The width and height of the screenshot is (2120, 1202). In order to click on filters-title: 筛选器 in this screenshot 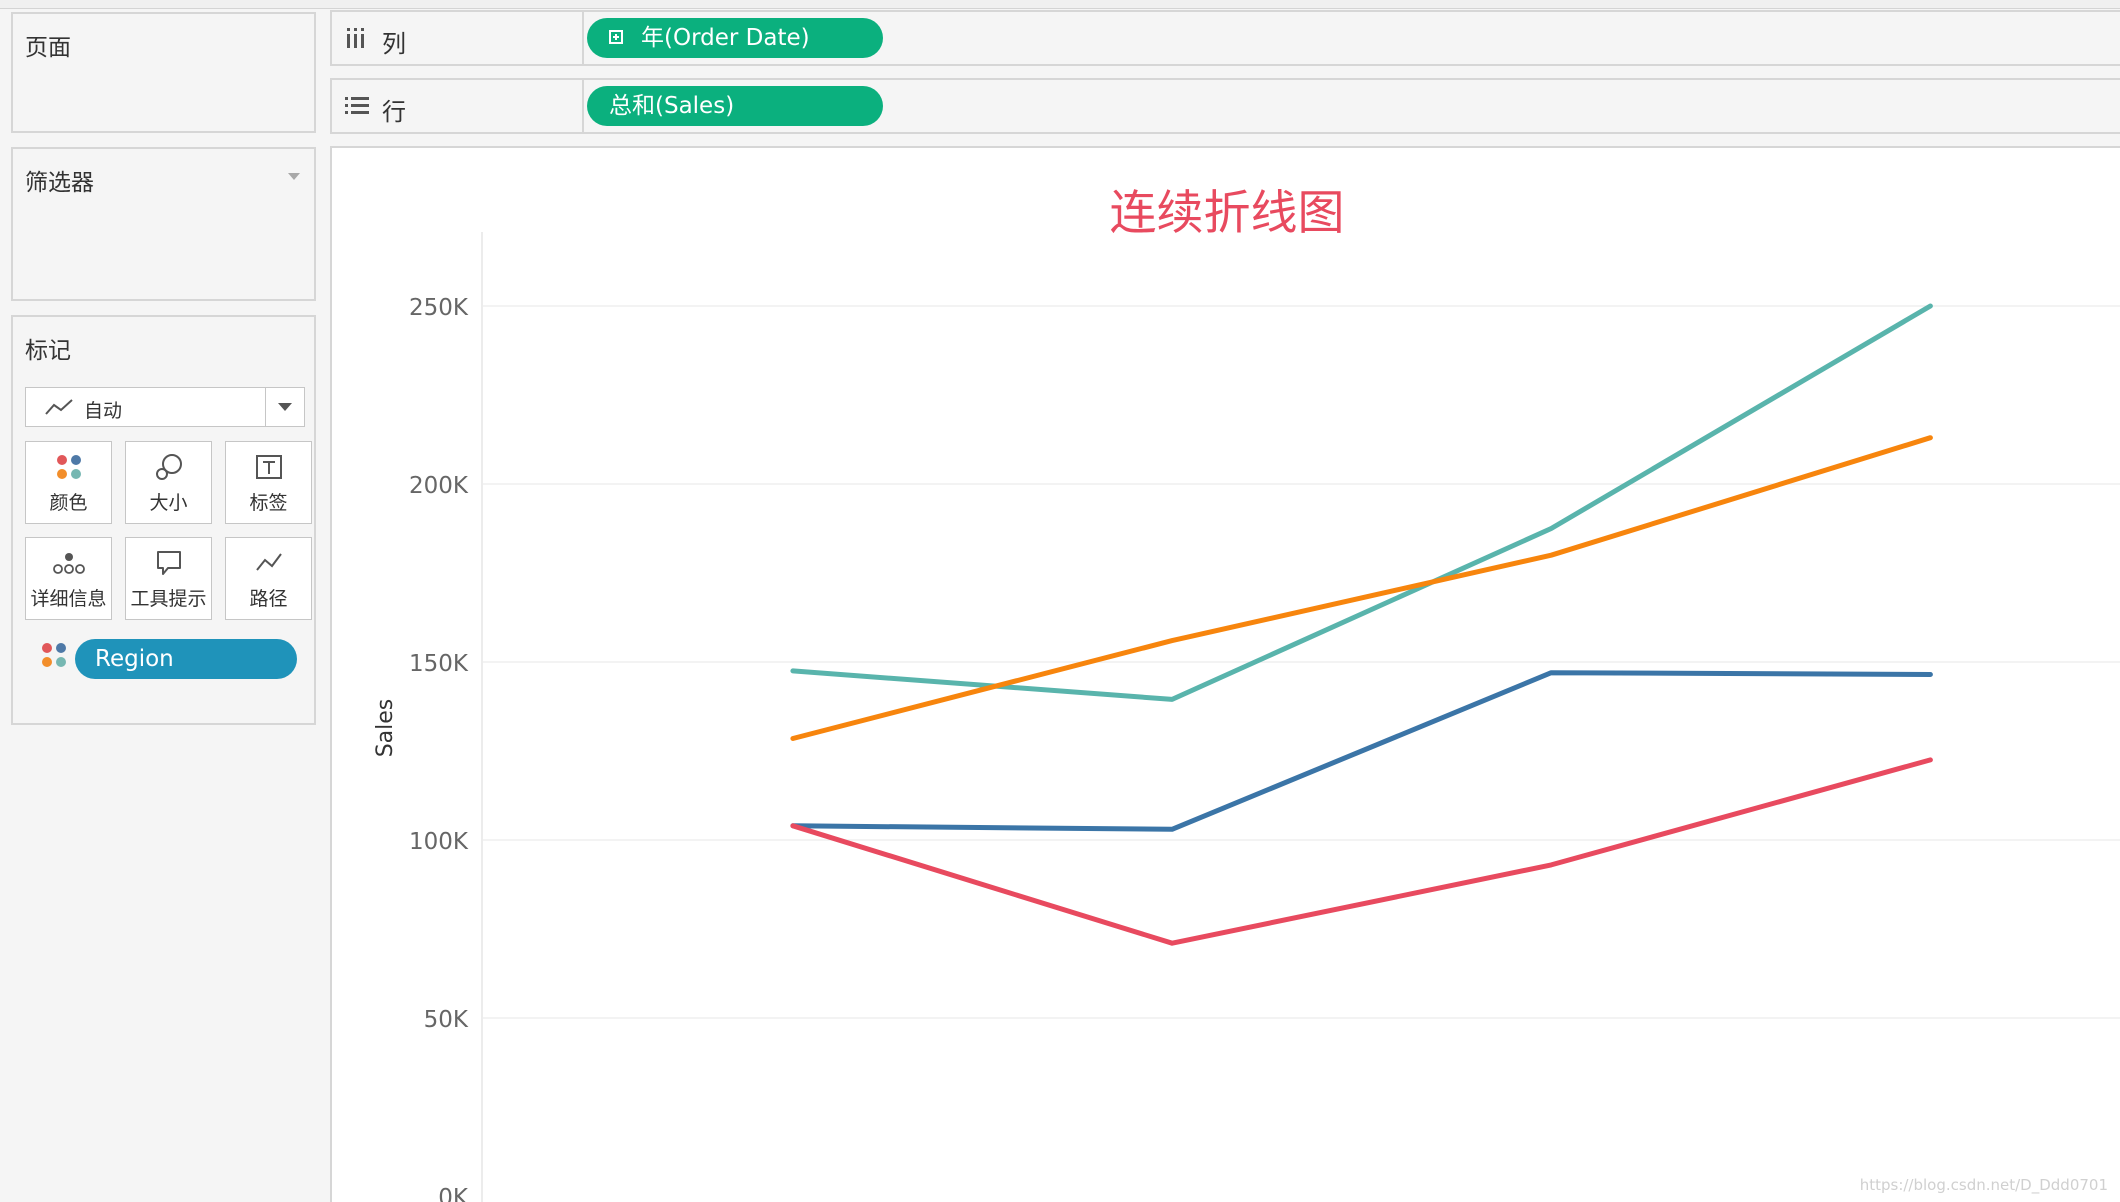, I will do `click(59, 183)`.